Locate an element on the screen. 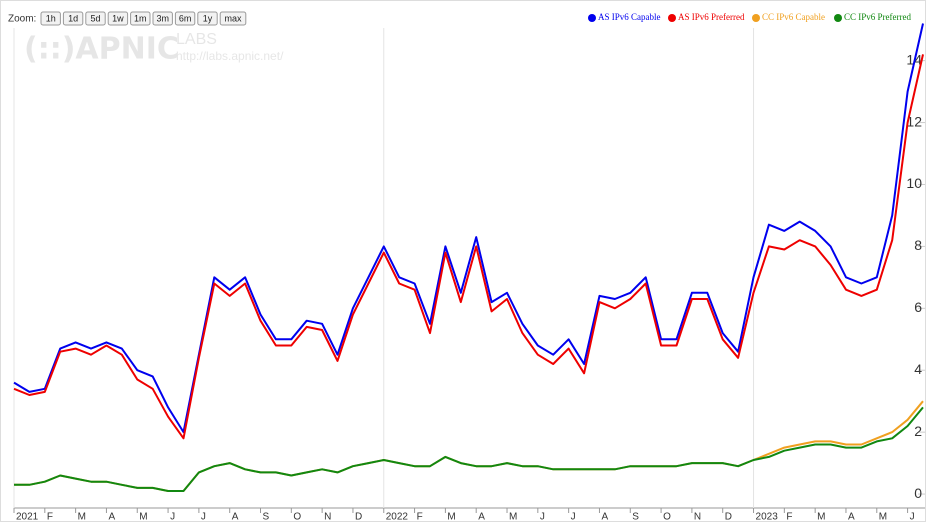  zoom-button-label: 1y is located at coordinates (208, 18).